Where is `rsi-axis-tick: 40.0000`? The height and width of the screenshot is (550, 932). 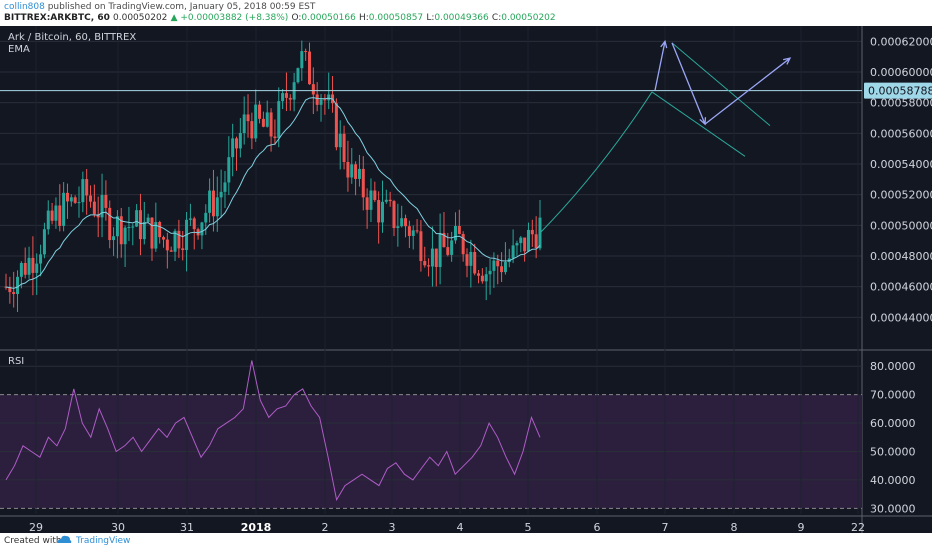
rsi-axis-tick: 40.0000 is located at coordinates (893, 480).